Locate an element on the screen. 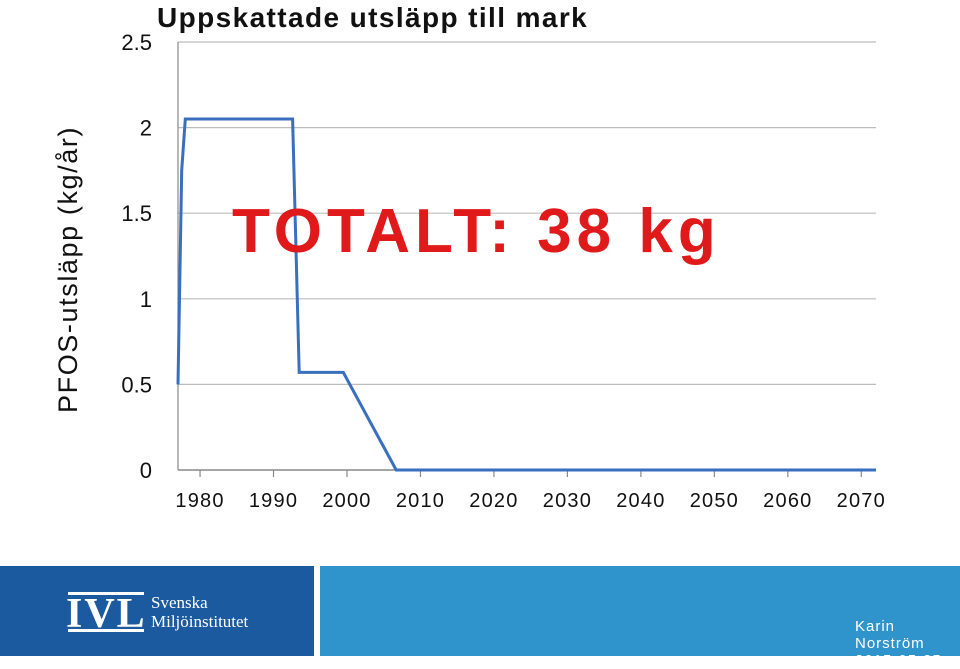 This screenshot has width=960, height=669. y-tick-label: 2 is located at coordinates (146, 128).